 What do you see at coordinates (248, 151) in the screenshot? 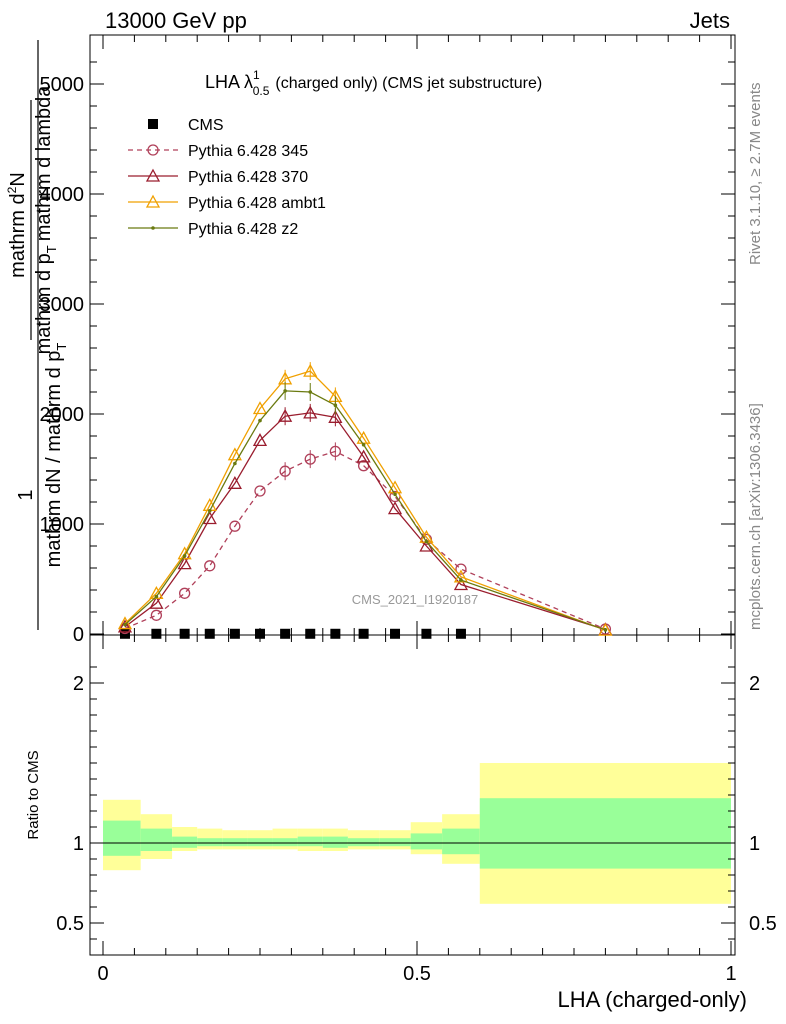
I see `legend-label-1: Pythia 6.428 345` at bounding box center [248, 151].